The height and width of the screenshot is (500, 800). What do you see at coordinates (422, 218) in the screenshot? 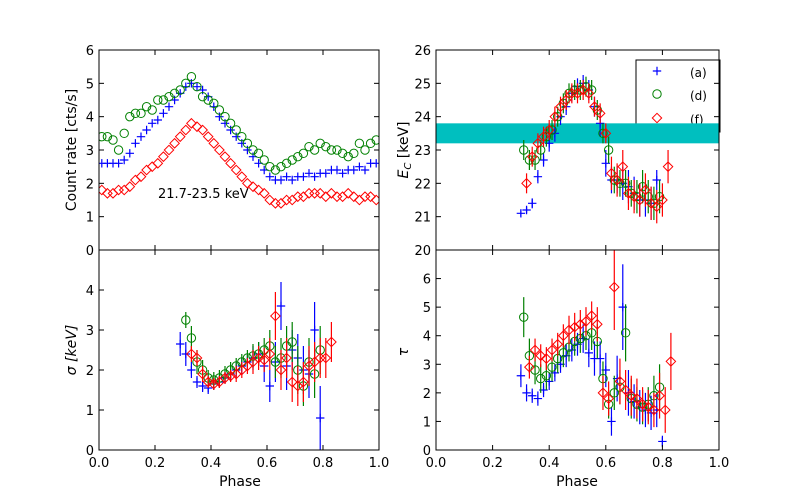
I see `ec-ytick-label: 21` at bounding box center [422, 218].